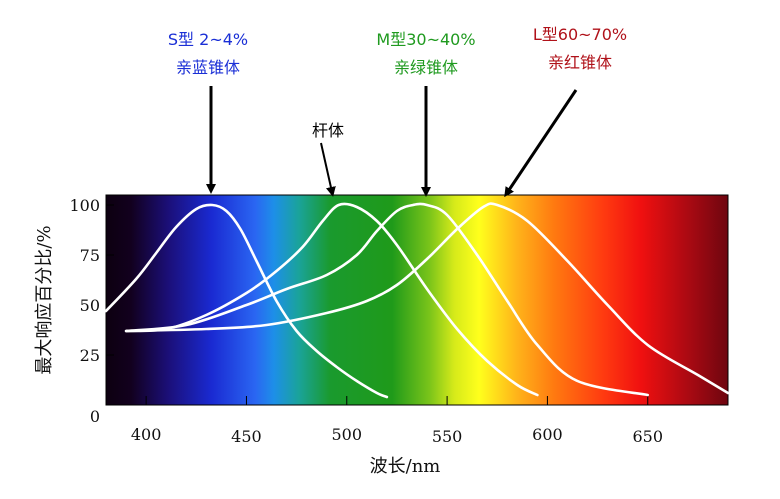 The width and height of the screenshot is (780, 499). Describe the element at coordinates (580, 34) in the screenshot. I see `annotation-l-cone-line1: L型60~70%` at that location.